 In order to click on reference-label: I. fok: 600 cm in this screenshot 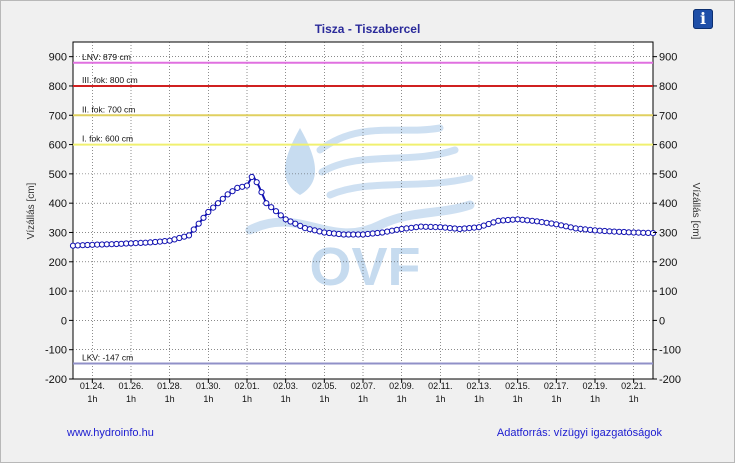, I will do `click(107, 139)`.